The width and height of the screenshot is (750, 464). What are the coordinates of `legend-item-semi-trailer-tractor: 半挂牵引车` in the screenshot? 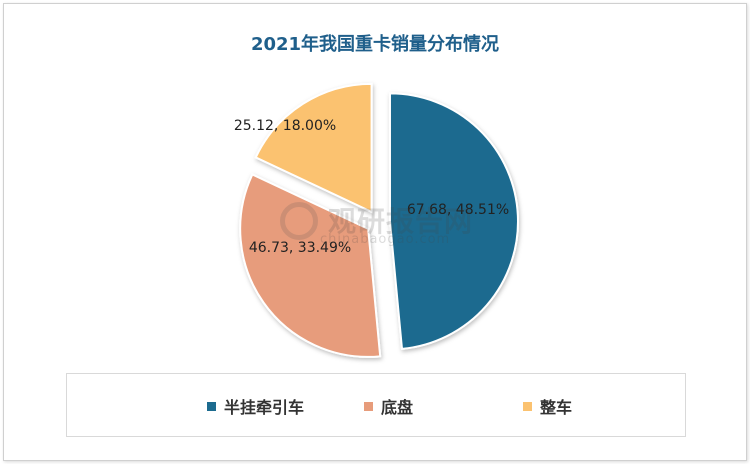 It's located at (256, 406).